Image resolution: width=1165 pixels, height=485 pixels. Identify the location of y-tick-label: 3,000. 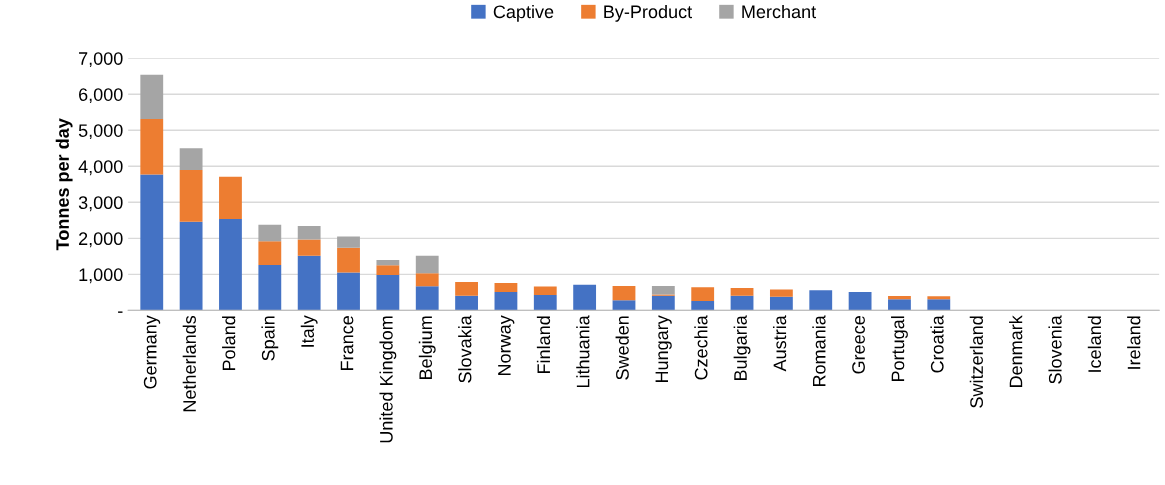
(100, 204).